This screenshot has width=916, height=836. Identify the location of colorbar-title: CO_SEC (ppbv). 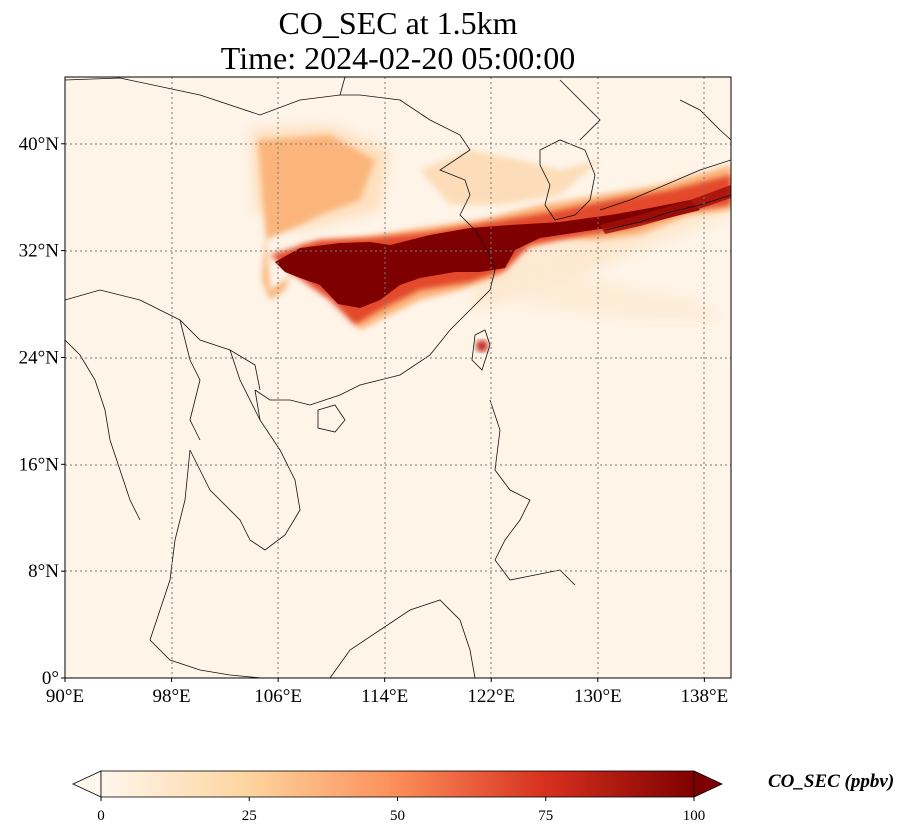
(831, 781).